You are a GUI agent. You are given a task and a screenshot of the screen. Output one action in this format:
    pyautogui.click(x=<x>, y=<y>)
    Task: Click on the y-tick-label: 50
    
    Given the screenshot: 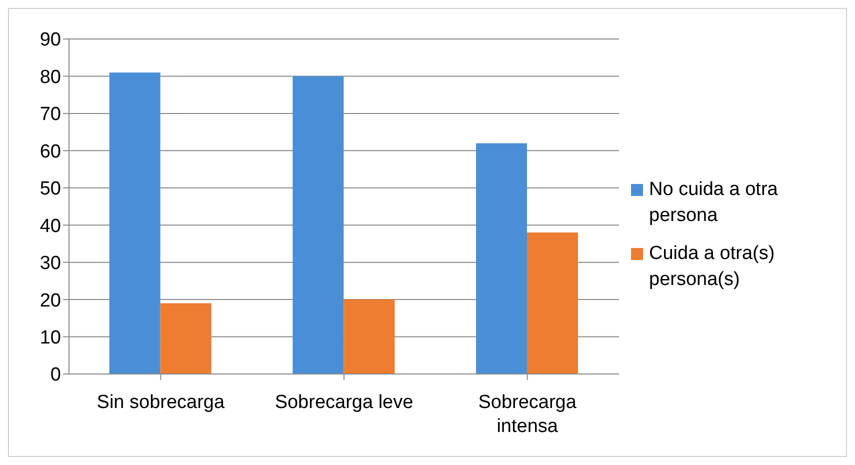 What is the action you would take?
    pyautogui.click(x=50, y=189)
    